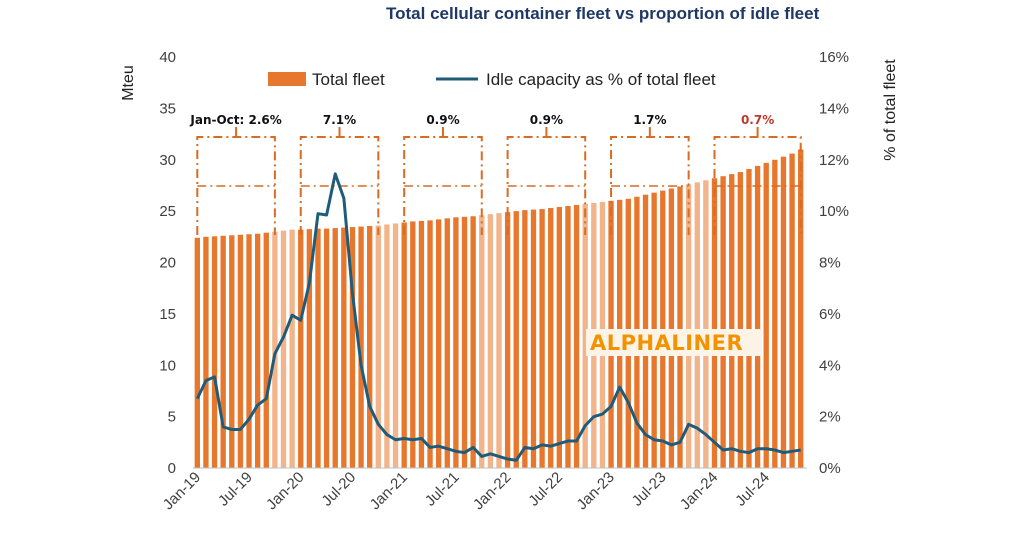  I want to click on x-tick-label: Jul-22, so click(545, 489).